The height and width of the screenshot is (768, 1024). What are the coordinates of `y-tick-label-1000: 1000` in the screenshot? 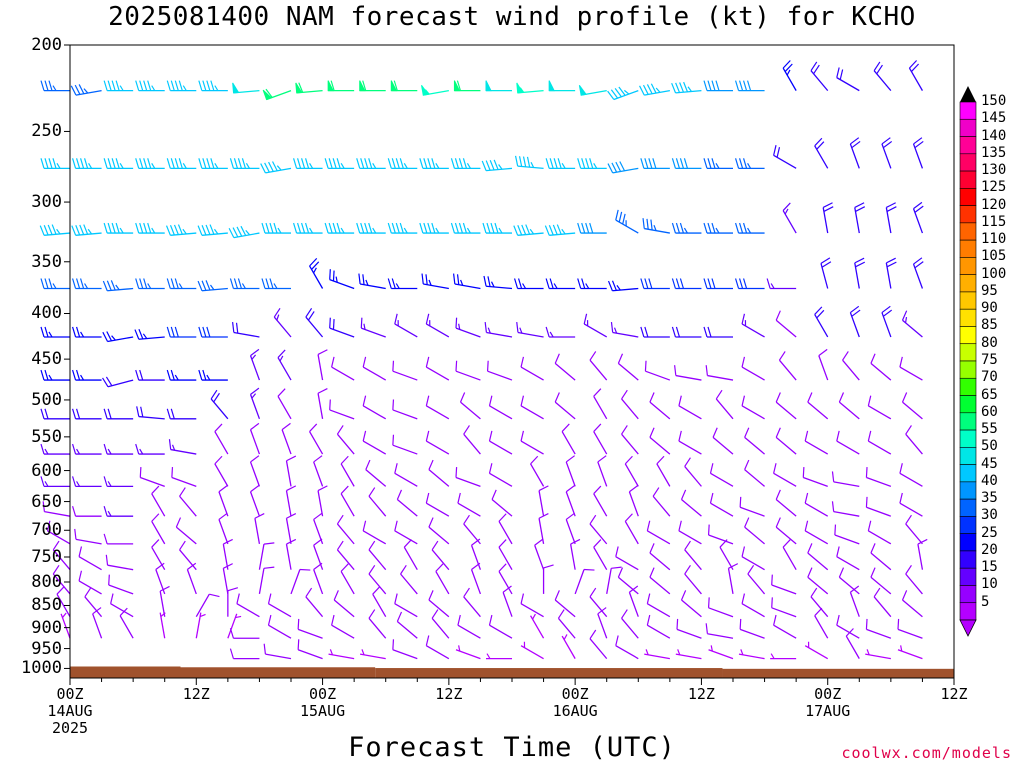 It's located at (41, 668).